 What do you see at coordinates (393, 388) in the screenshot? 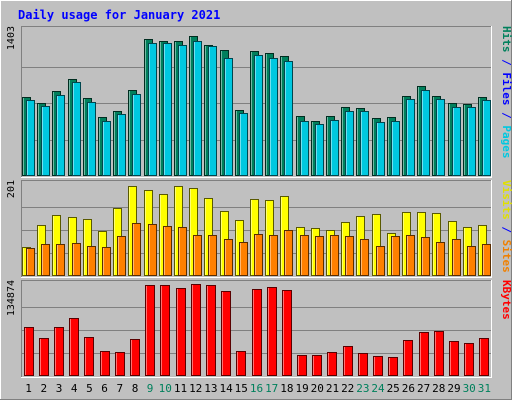
I see `x-tick-label-day-25: 25` at bounding box center [393, 388].